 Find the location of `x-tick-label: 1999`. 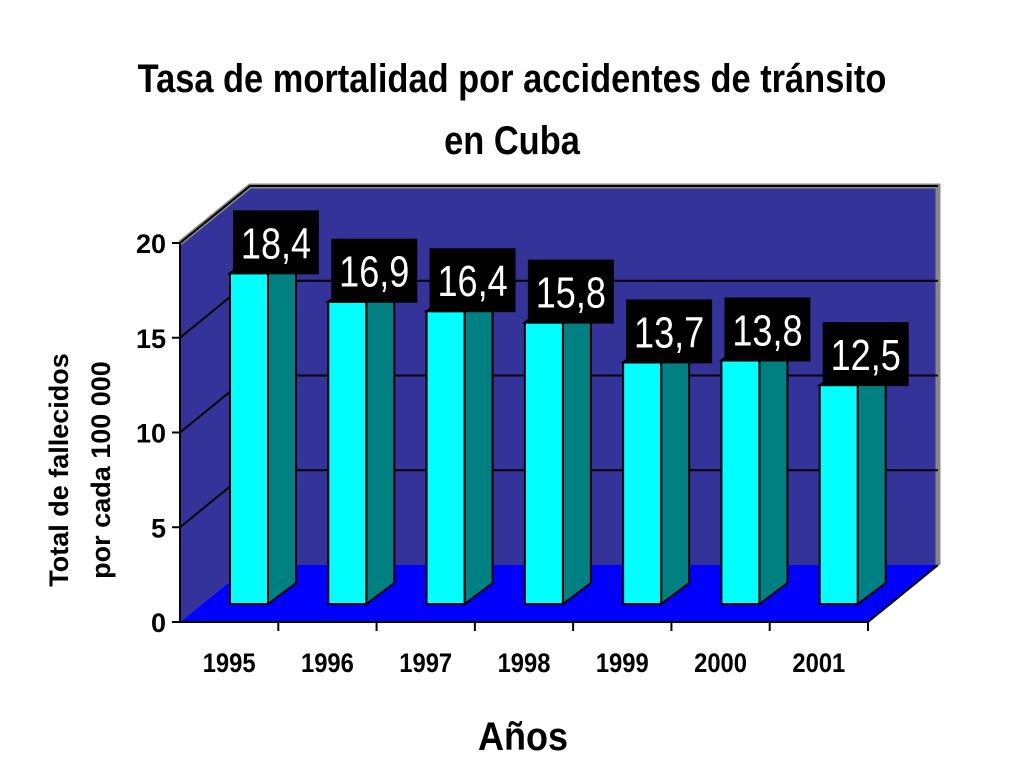

x-tick-label: 1999 is located at coordinates (622, 664).